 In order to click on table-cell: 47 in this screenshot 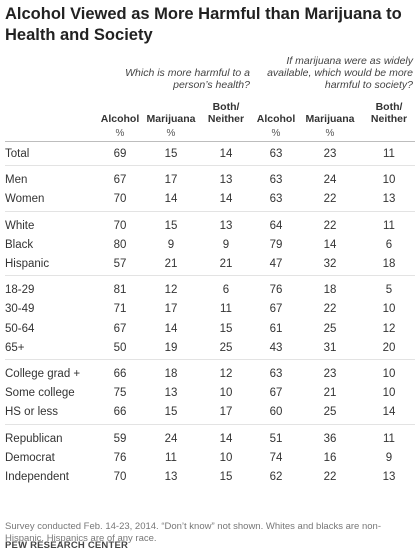, I will do `click(276, 264)`.